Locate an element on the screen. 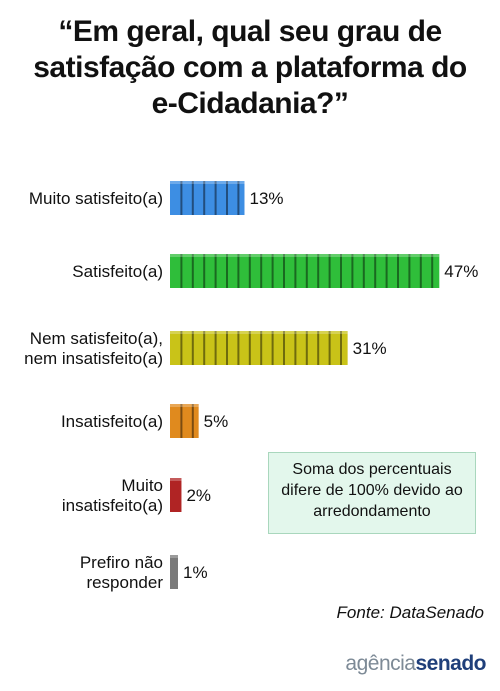  value-label: 31% is located at coordinates (370, 348).